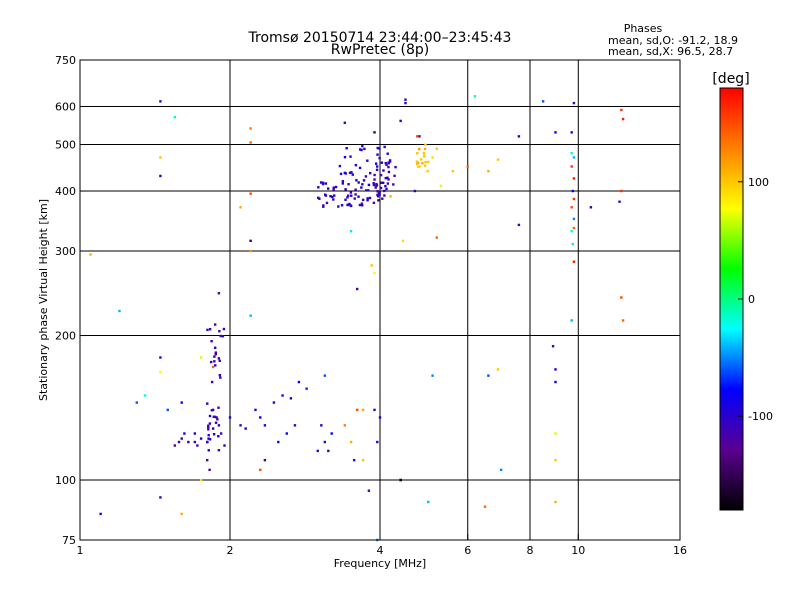 The width and height of the screenshot is (800, 600). What do you see at coordinates (65, 60) in the screenshot?
I see `y-tick-label: 750` at bounding box center [65, 60].